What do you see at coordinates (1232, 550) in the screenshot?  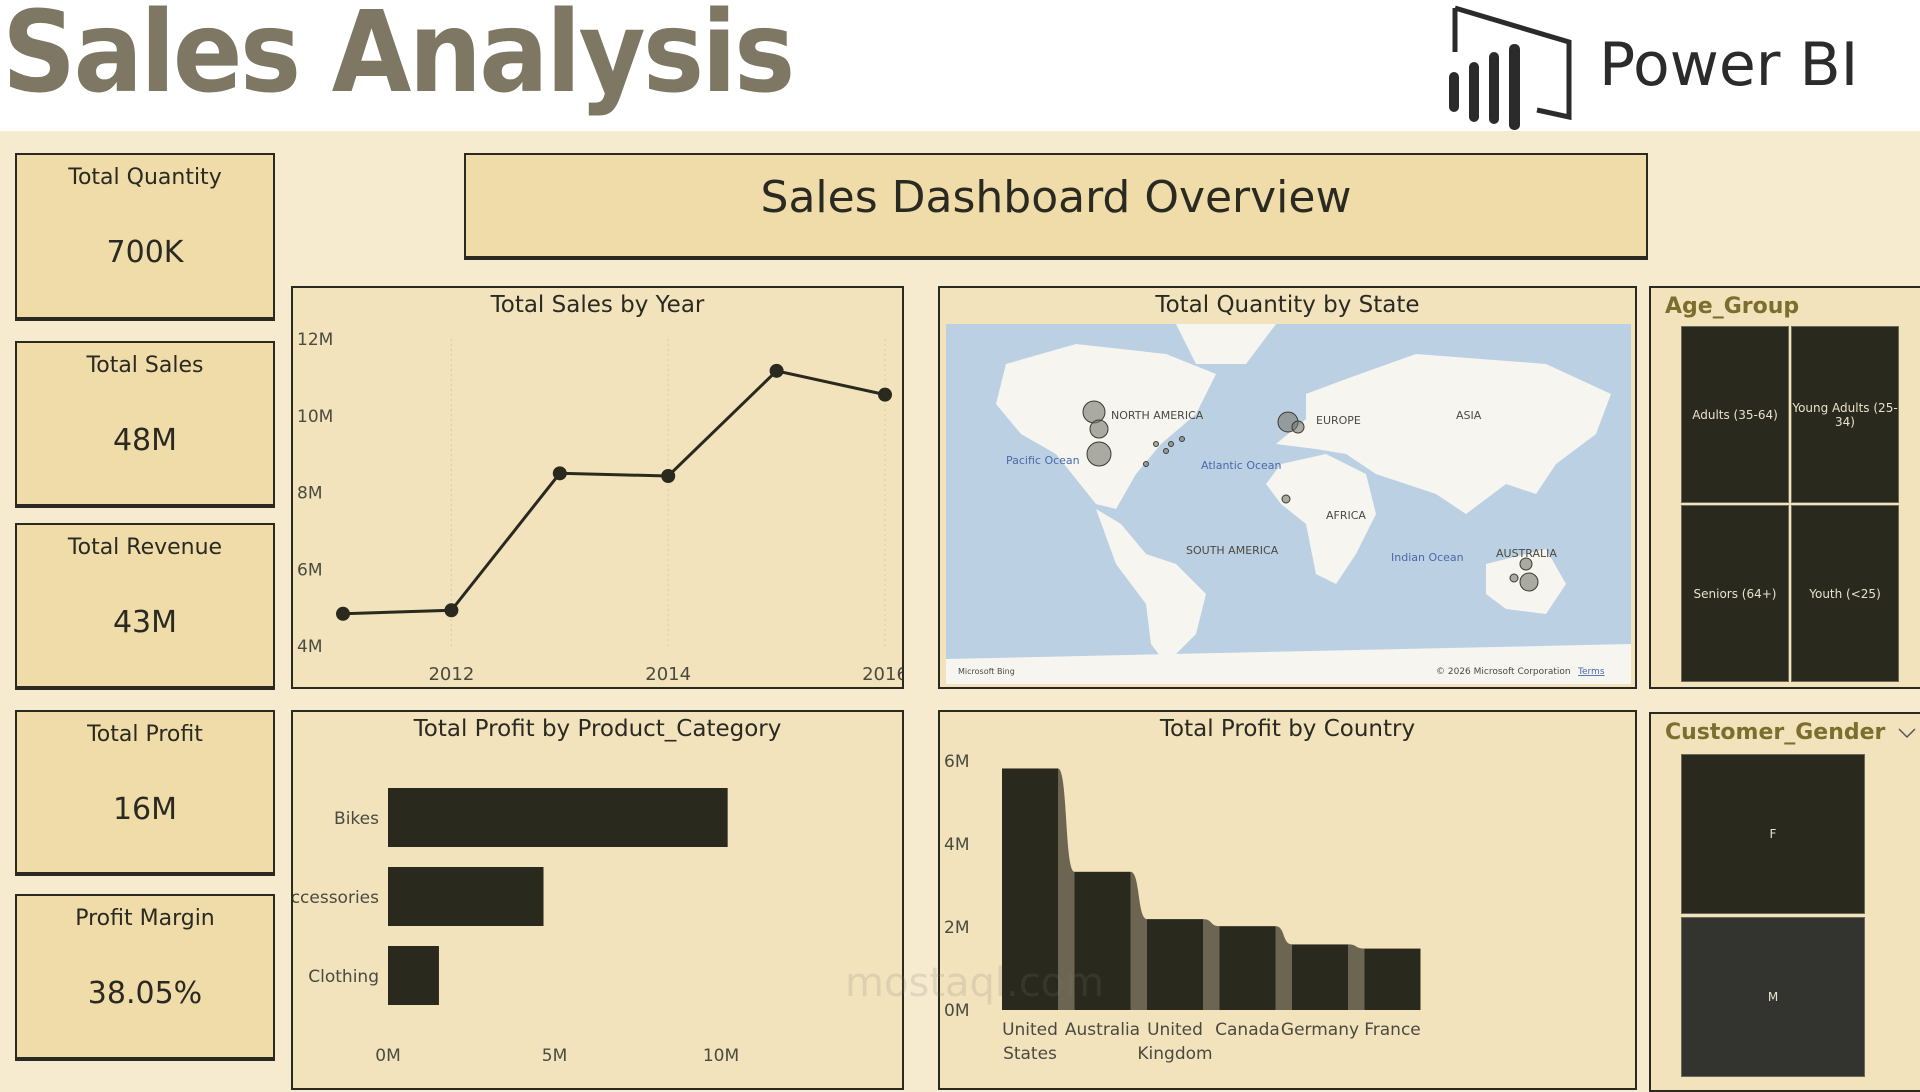 I see `map-label: SOUTH AMERICA` at bounding box center [1232, 550].